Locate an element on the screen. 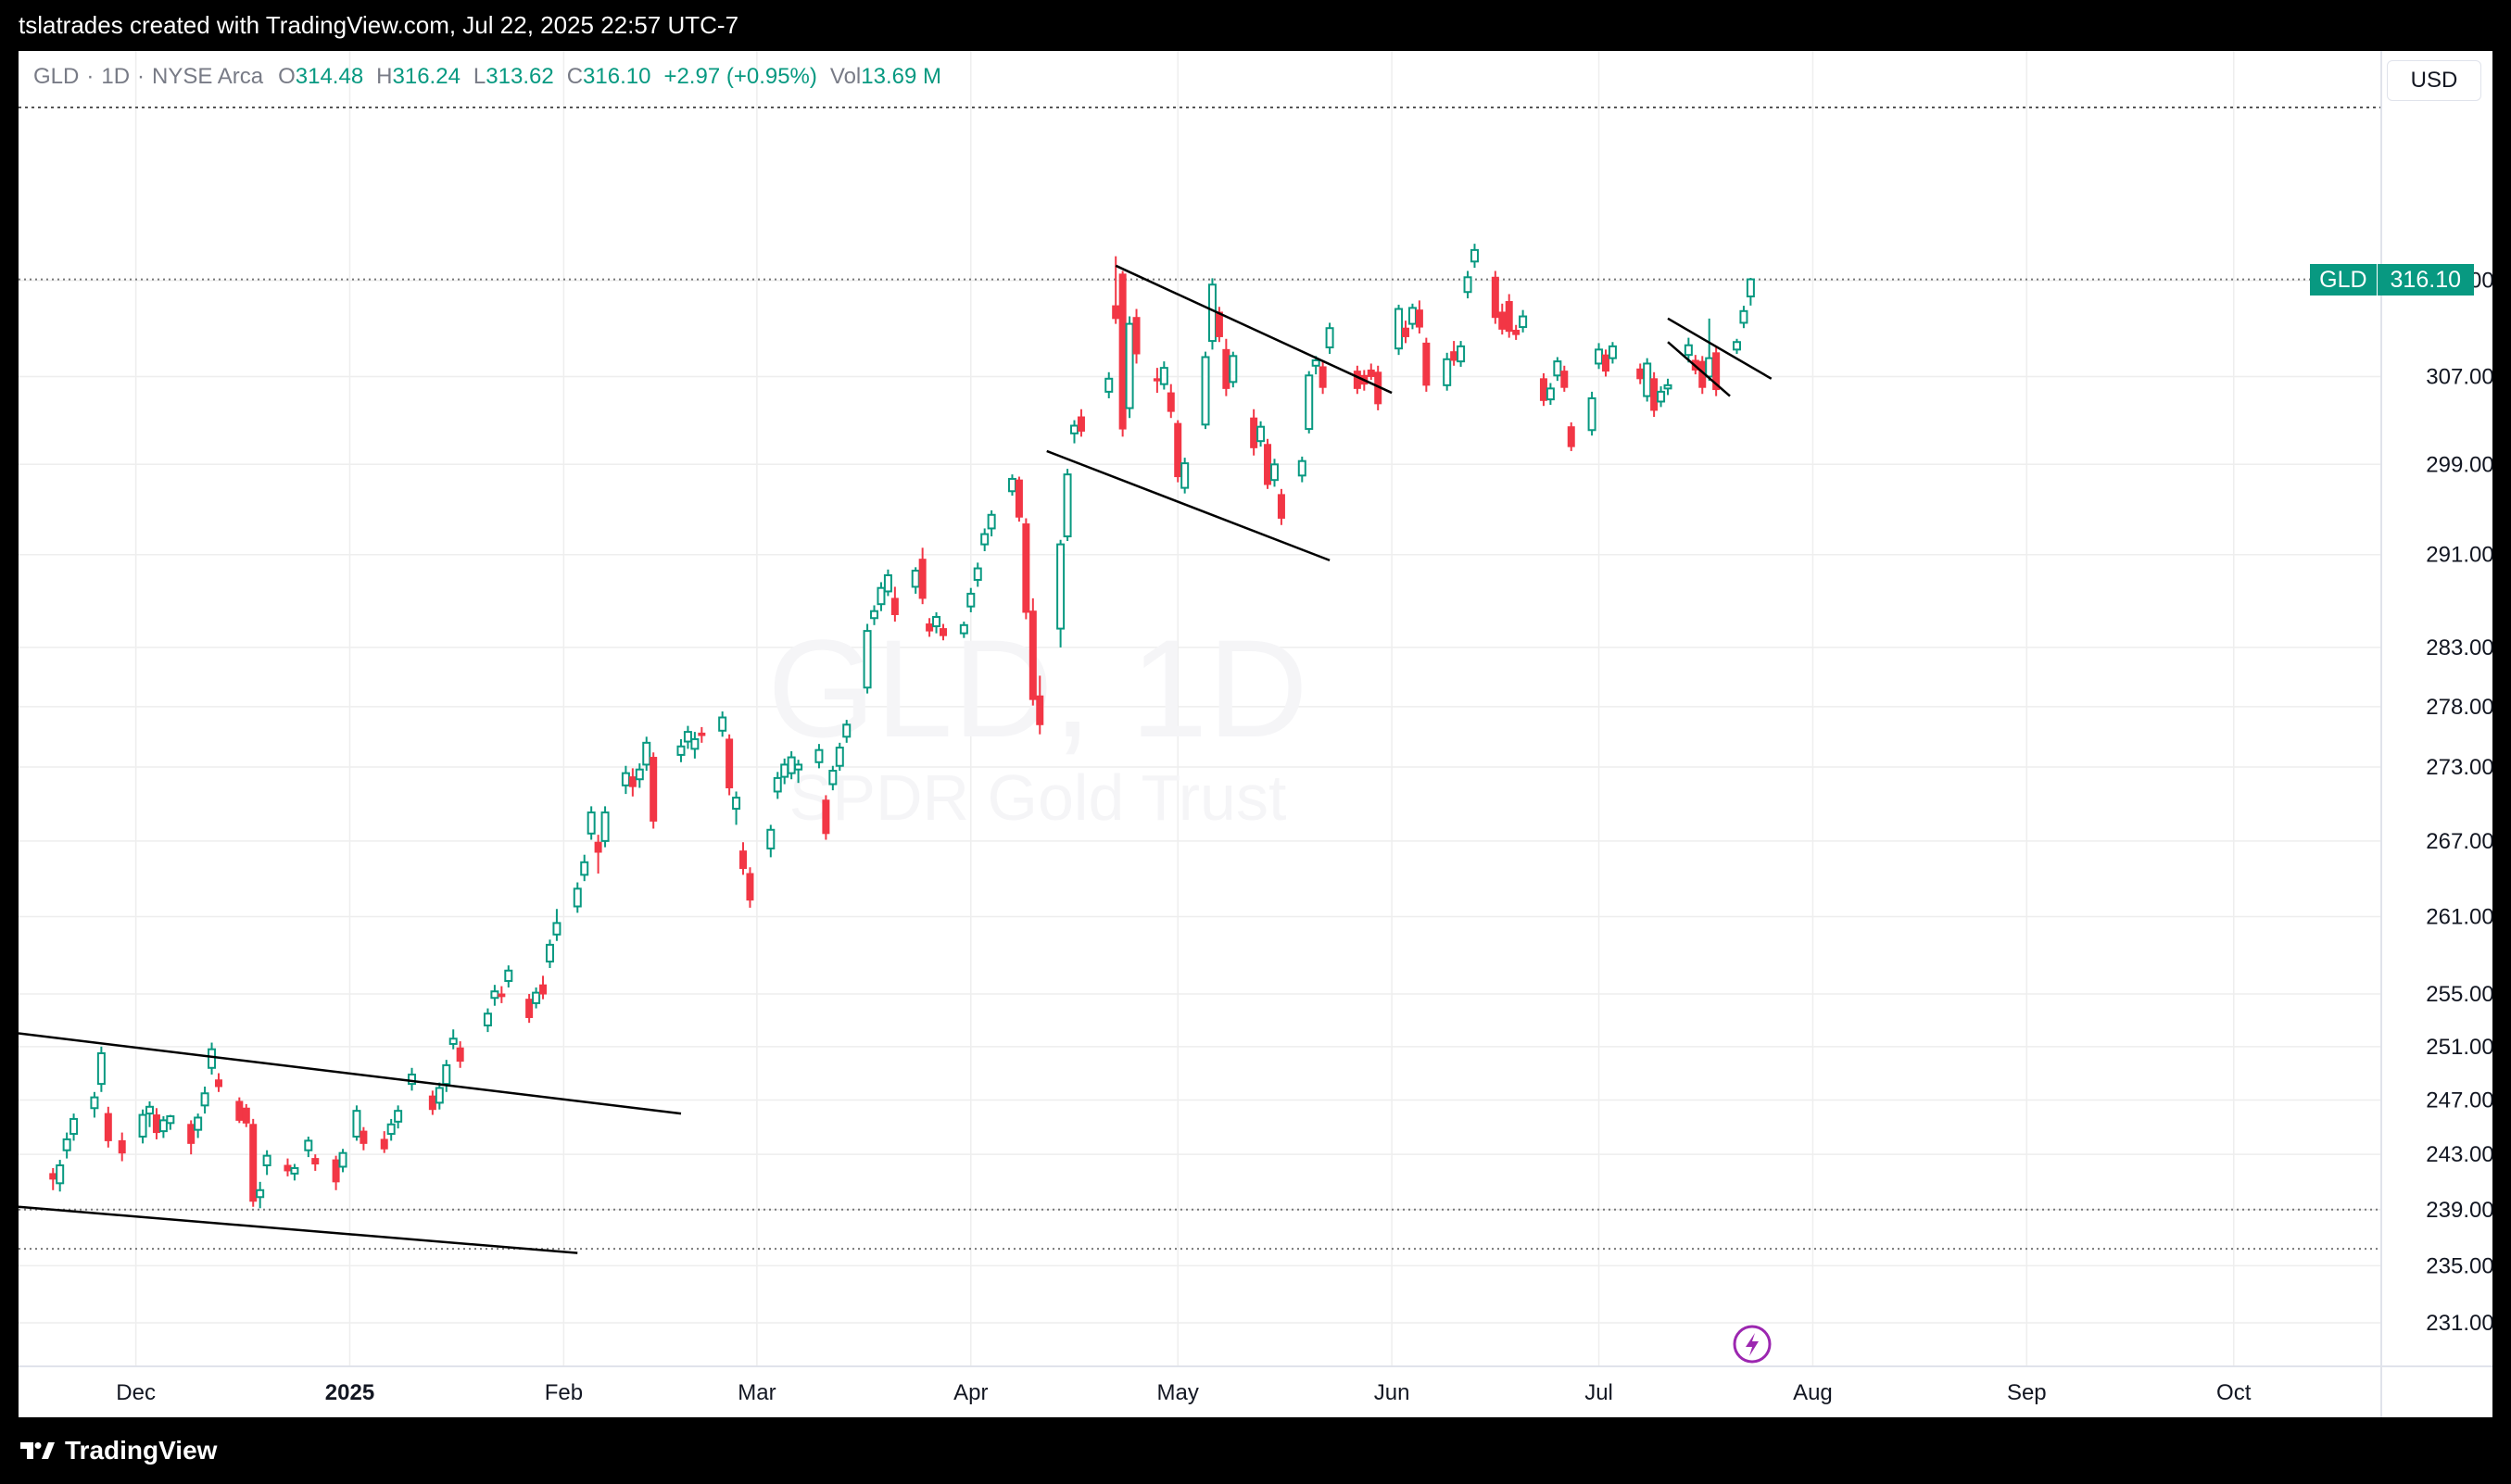  y-tick-label: 239.00 is located at coordinates (2459, 1210).